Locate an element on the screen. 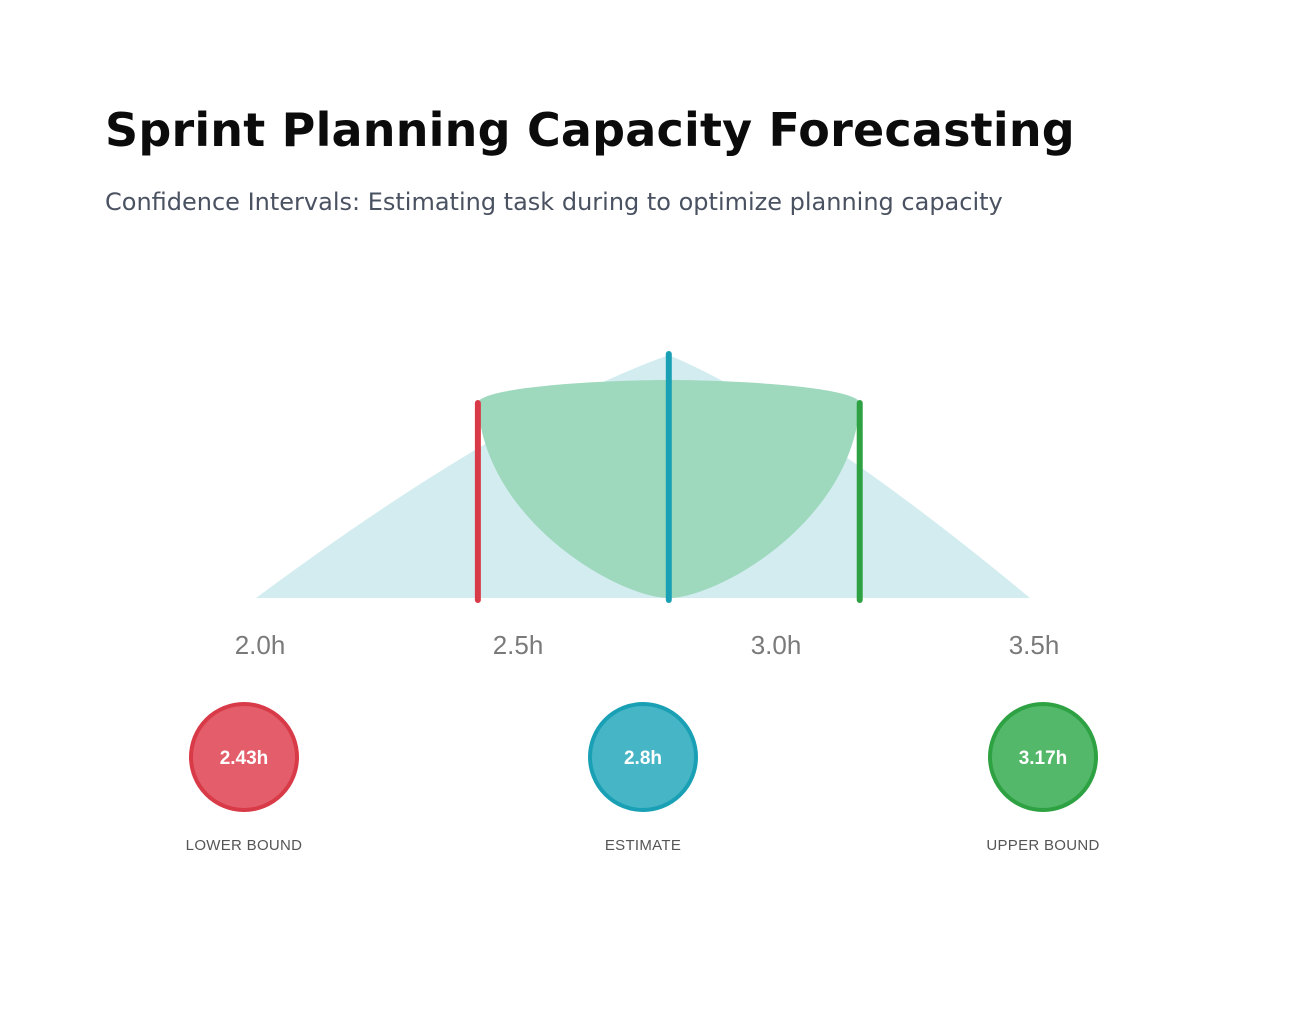 Image resolution: width=1289 pixels, height=1018 pixels. badge-upper: 3.17h UPPER BOUND is located at coordinates (1042, 778).